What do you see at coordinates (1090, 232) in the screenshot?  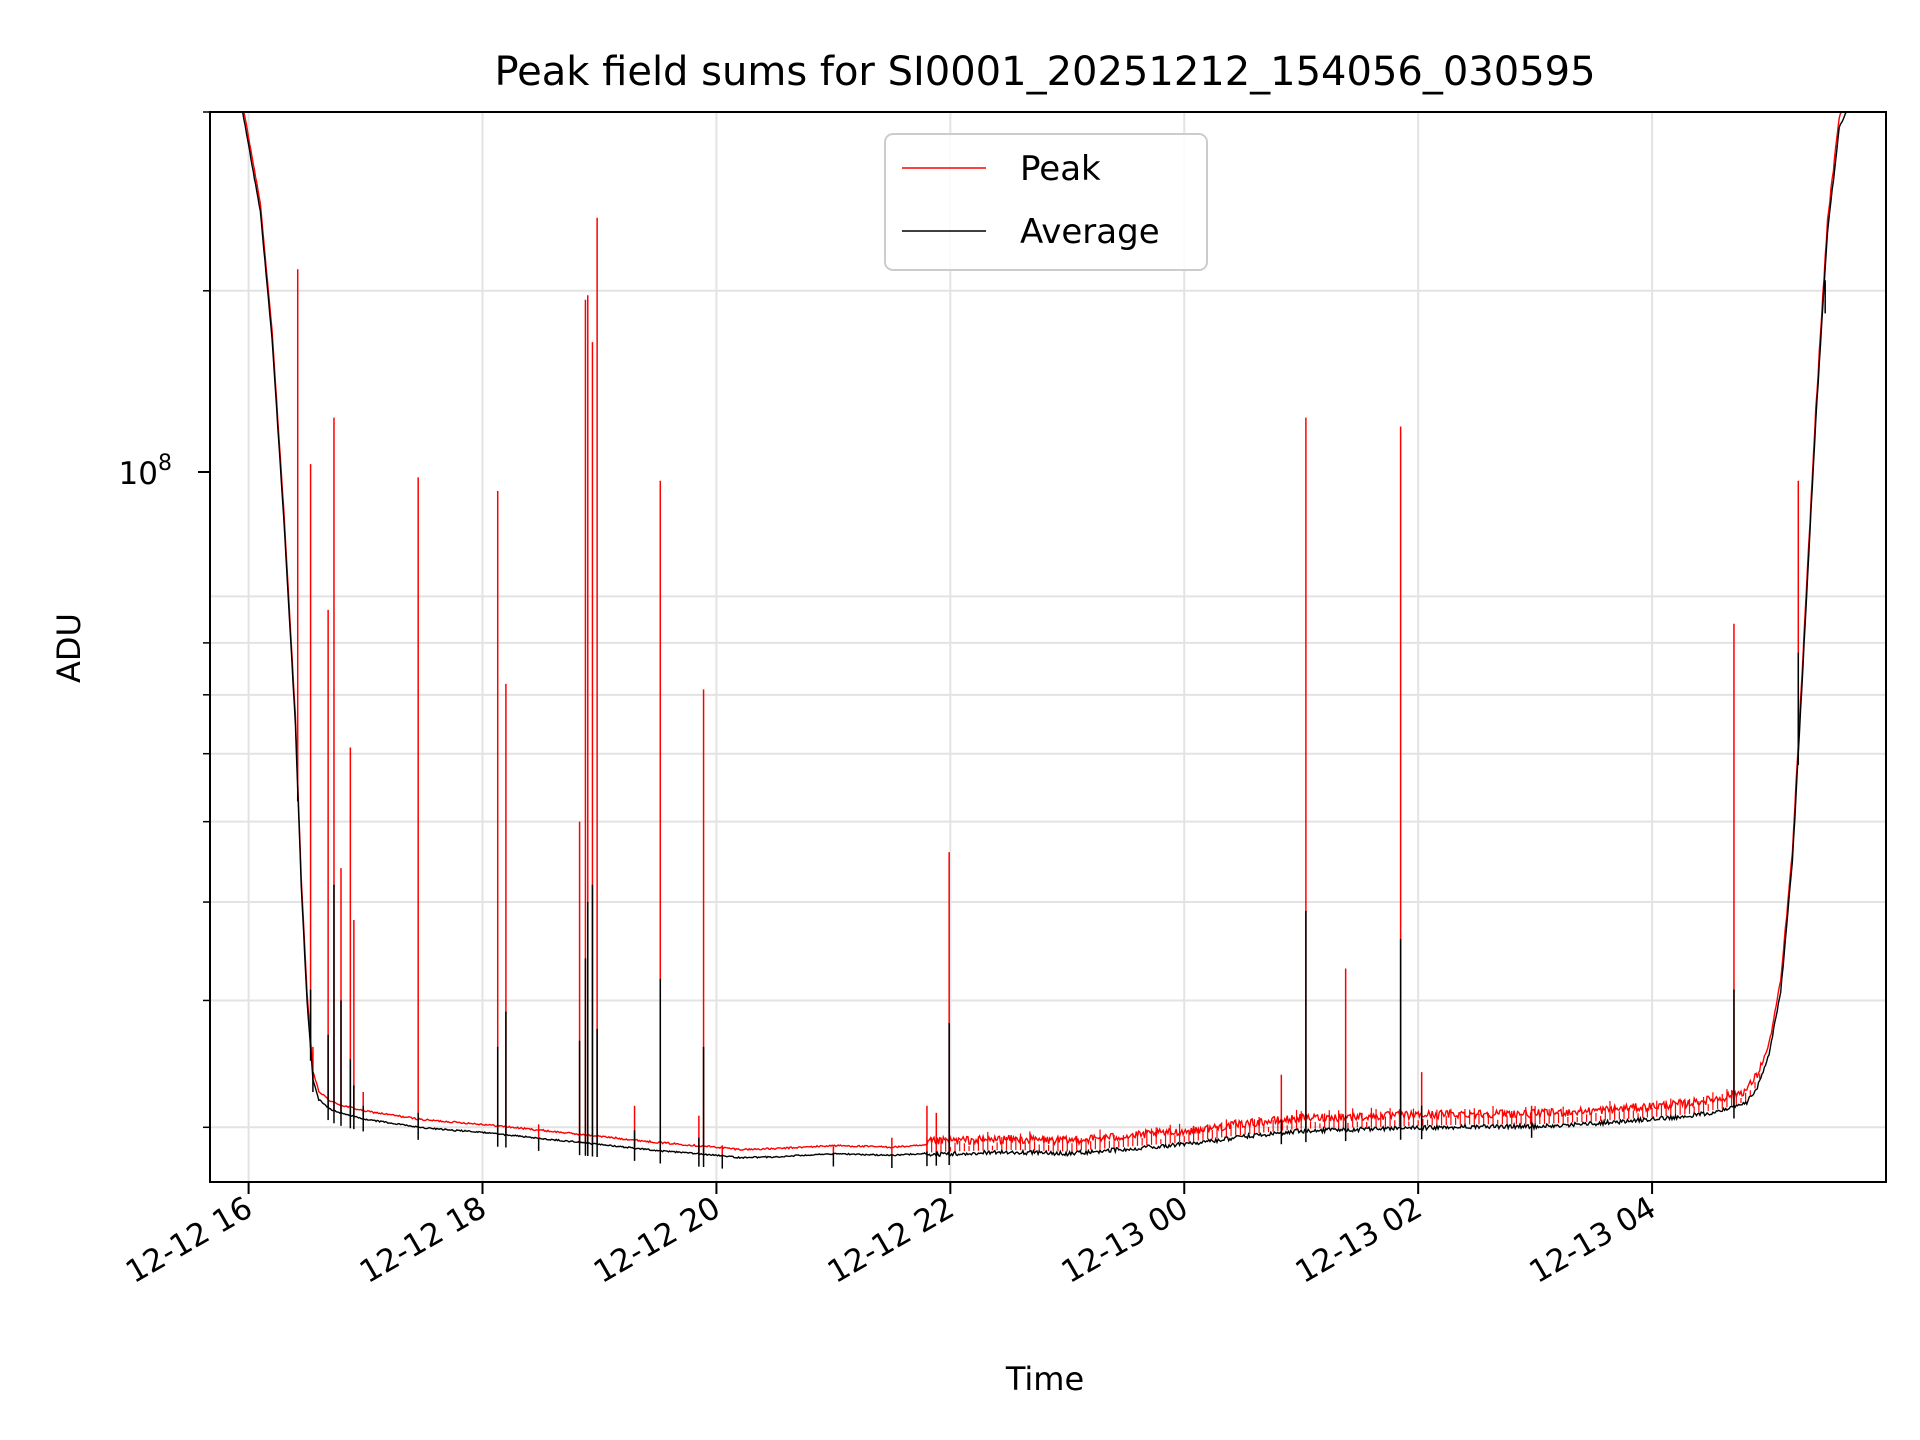 I see `legend-average-label: Average` at bounding box center [1090, 232].